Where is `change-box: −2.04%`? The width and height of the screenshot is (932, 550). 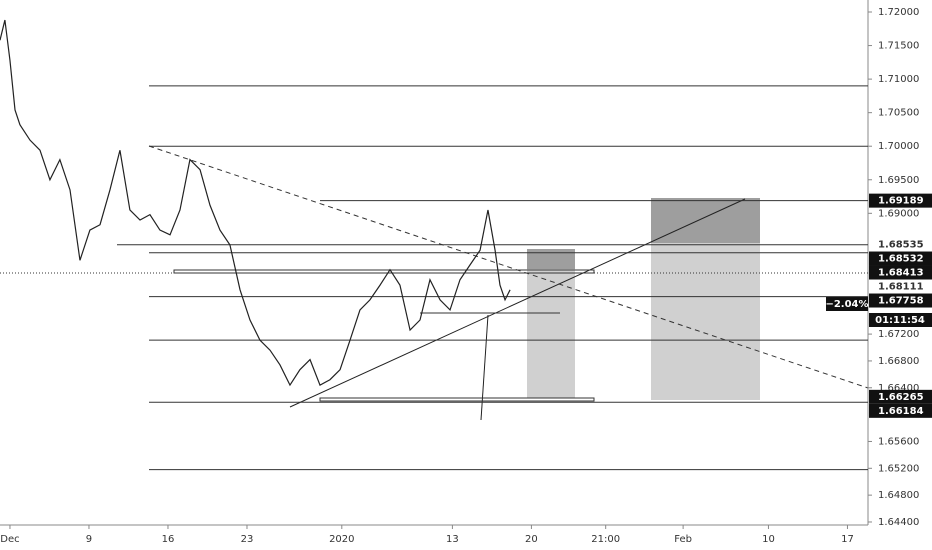
change-box: −2.04% is located at coordinates (847, 304).